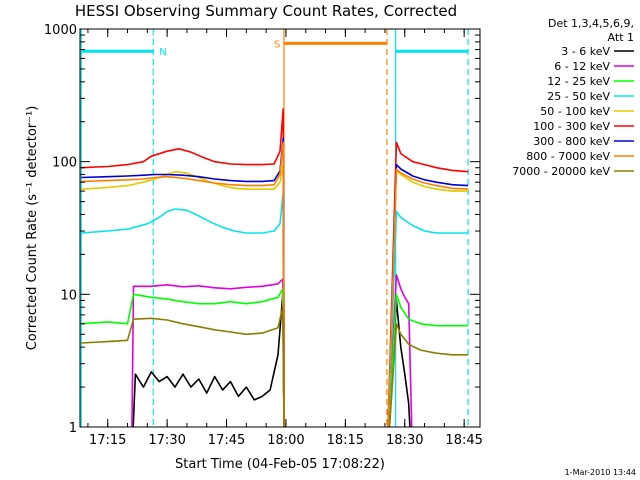  What do you see at coordinates (571, 141) in the screenshot?
I see `legend-label-6: 300 - 800 keV` at bounding box center [571, 141].